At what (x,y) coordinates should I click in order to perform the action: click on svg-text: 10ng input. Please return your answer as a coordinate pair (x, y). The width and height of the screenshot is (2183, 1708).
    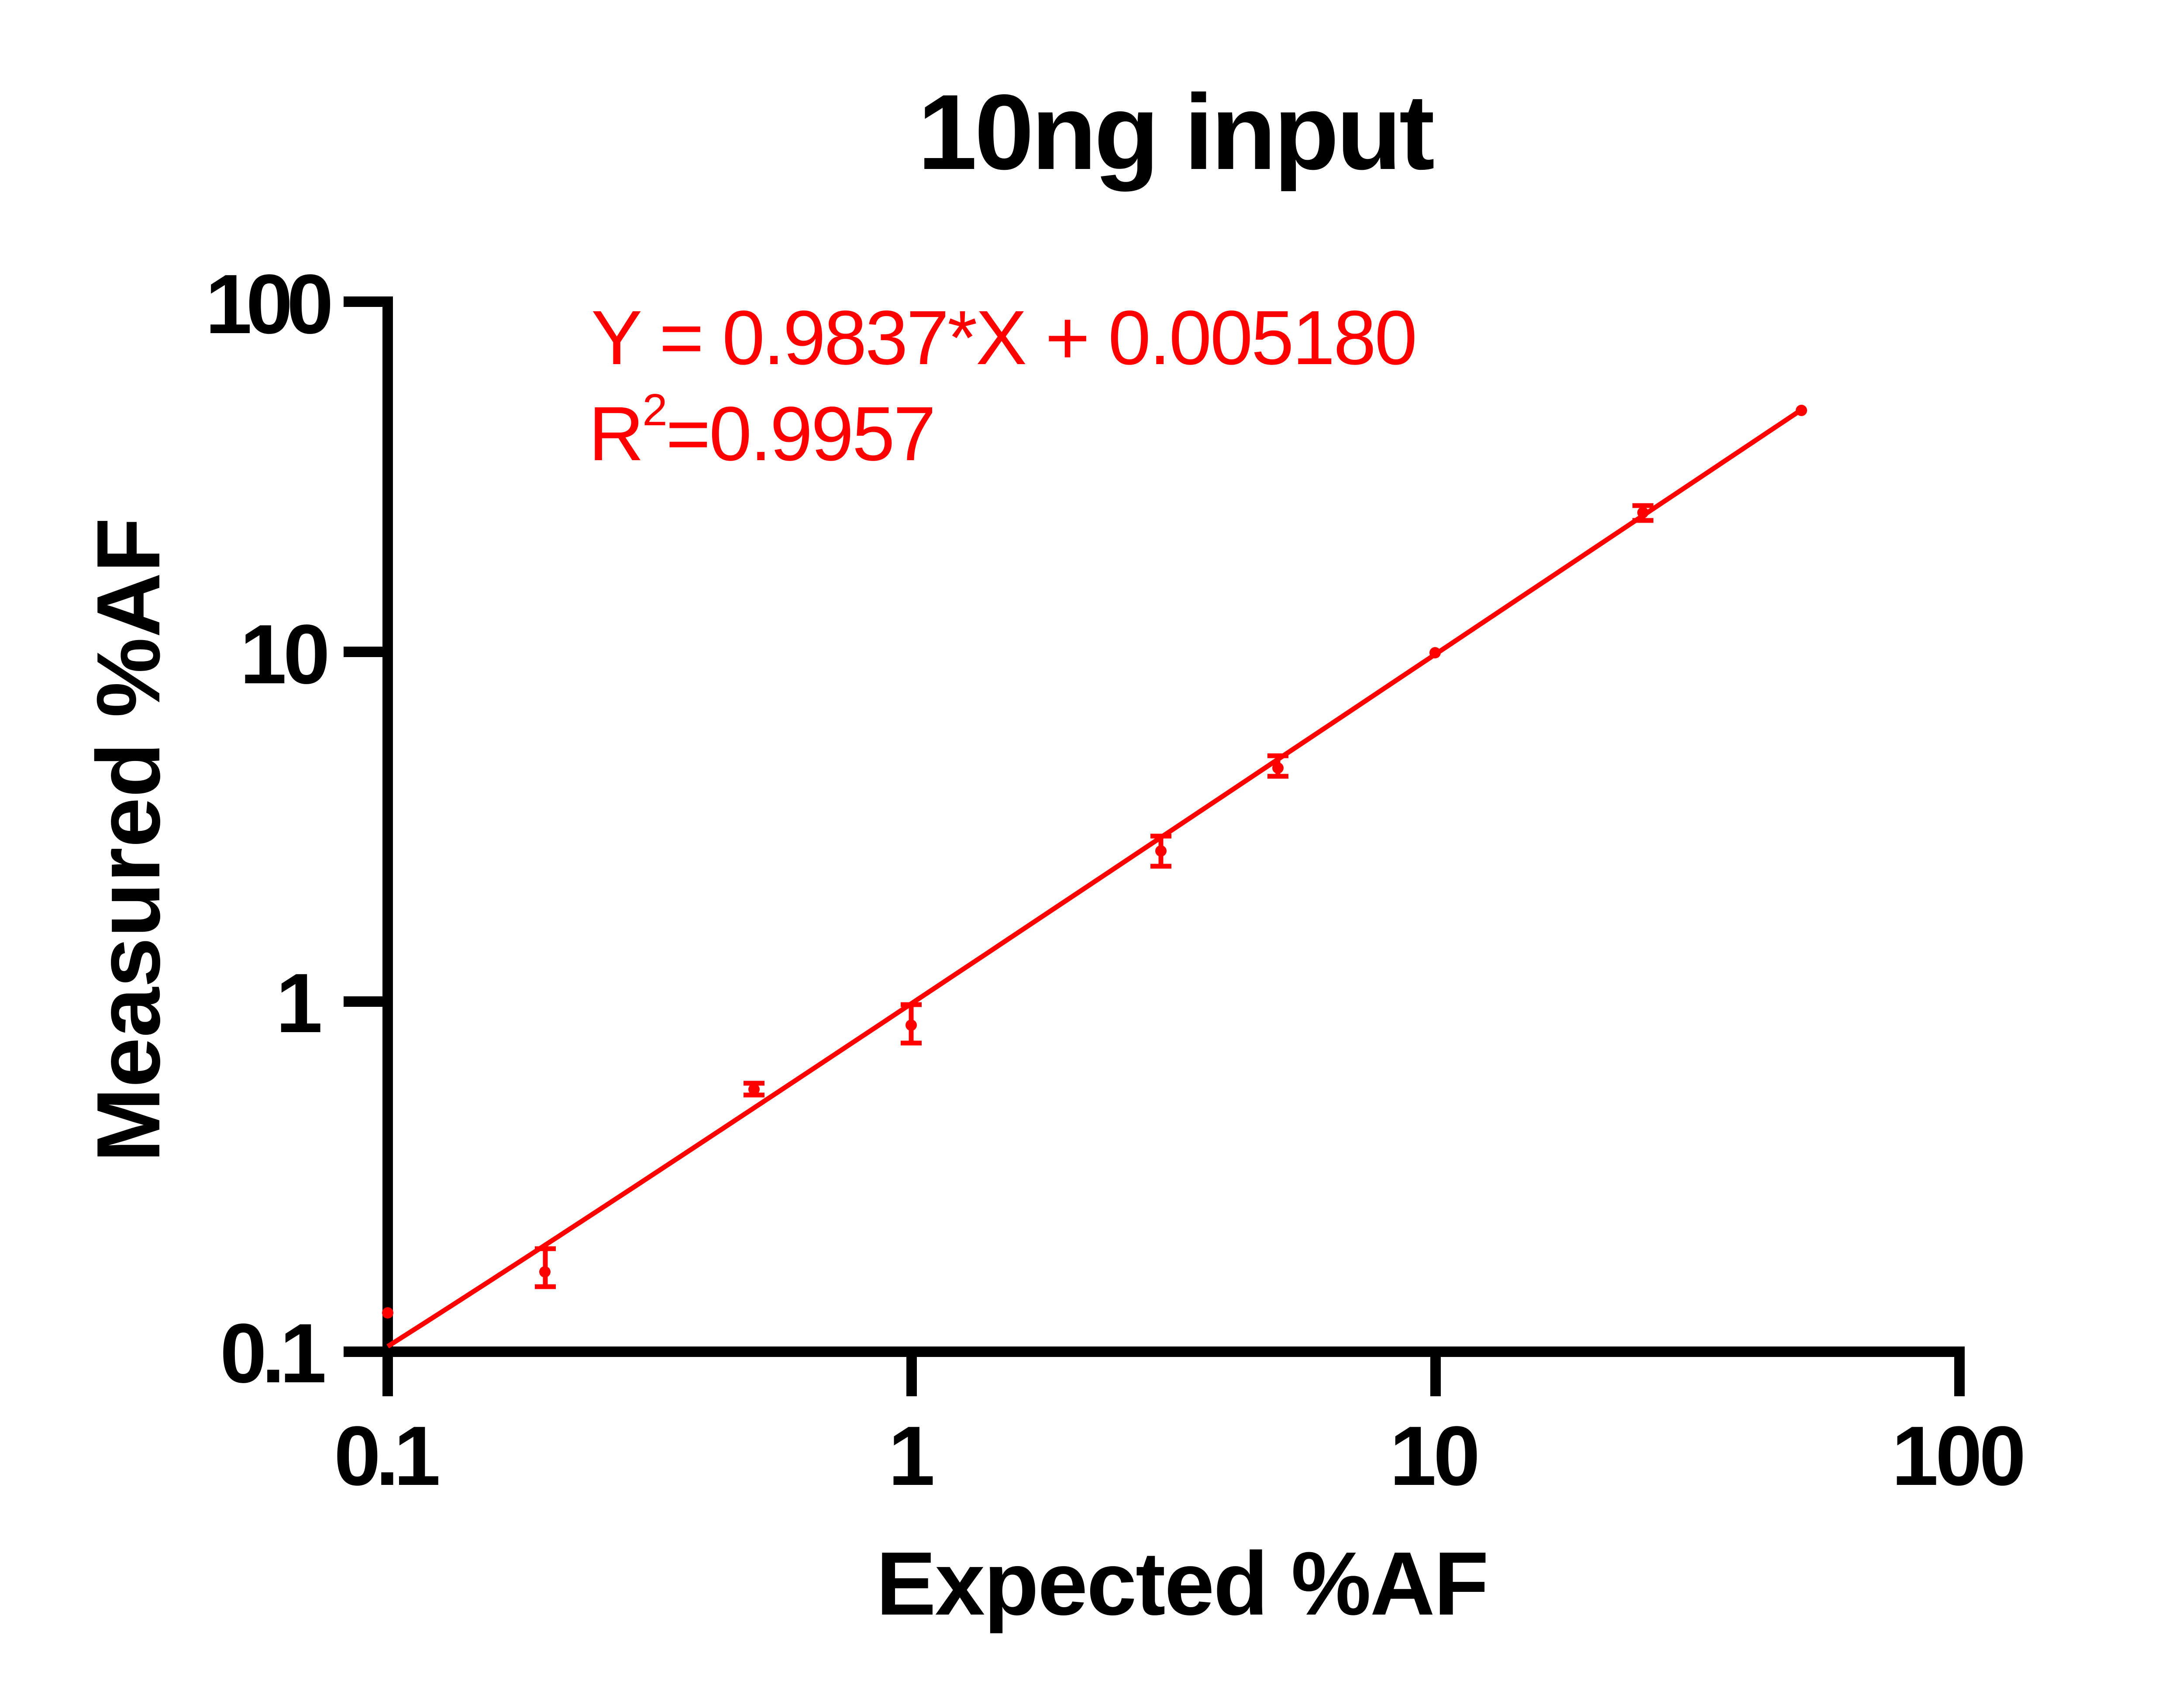
    Looking at the image, I should click on (1176, 132).